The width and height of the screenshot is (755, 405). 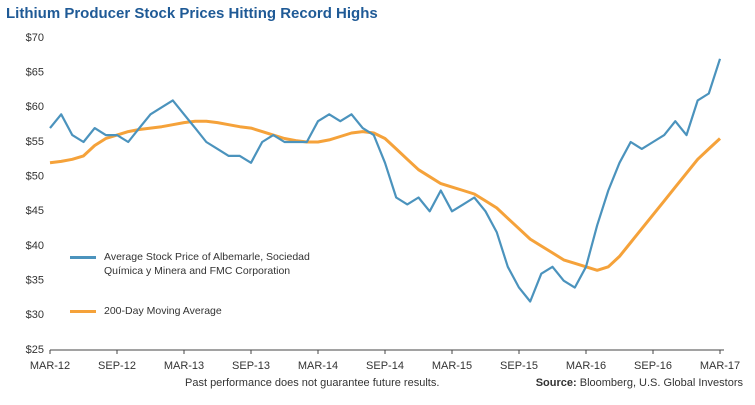 I want to click on source: Source: Bloomberg, U.S. Global Investors, so click(x=639, y=383).